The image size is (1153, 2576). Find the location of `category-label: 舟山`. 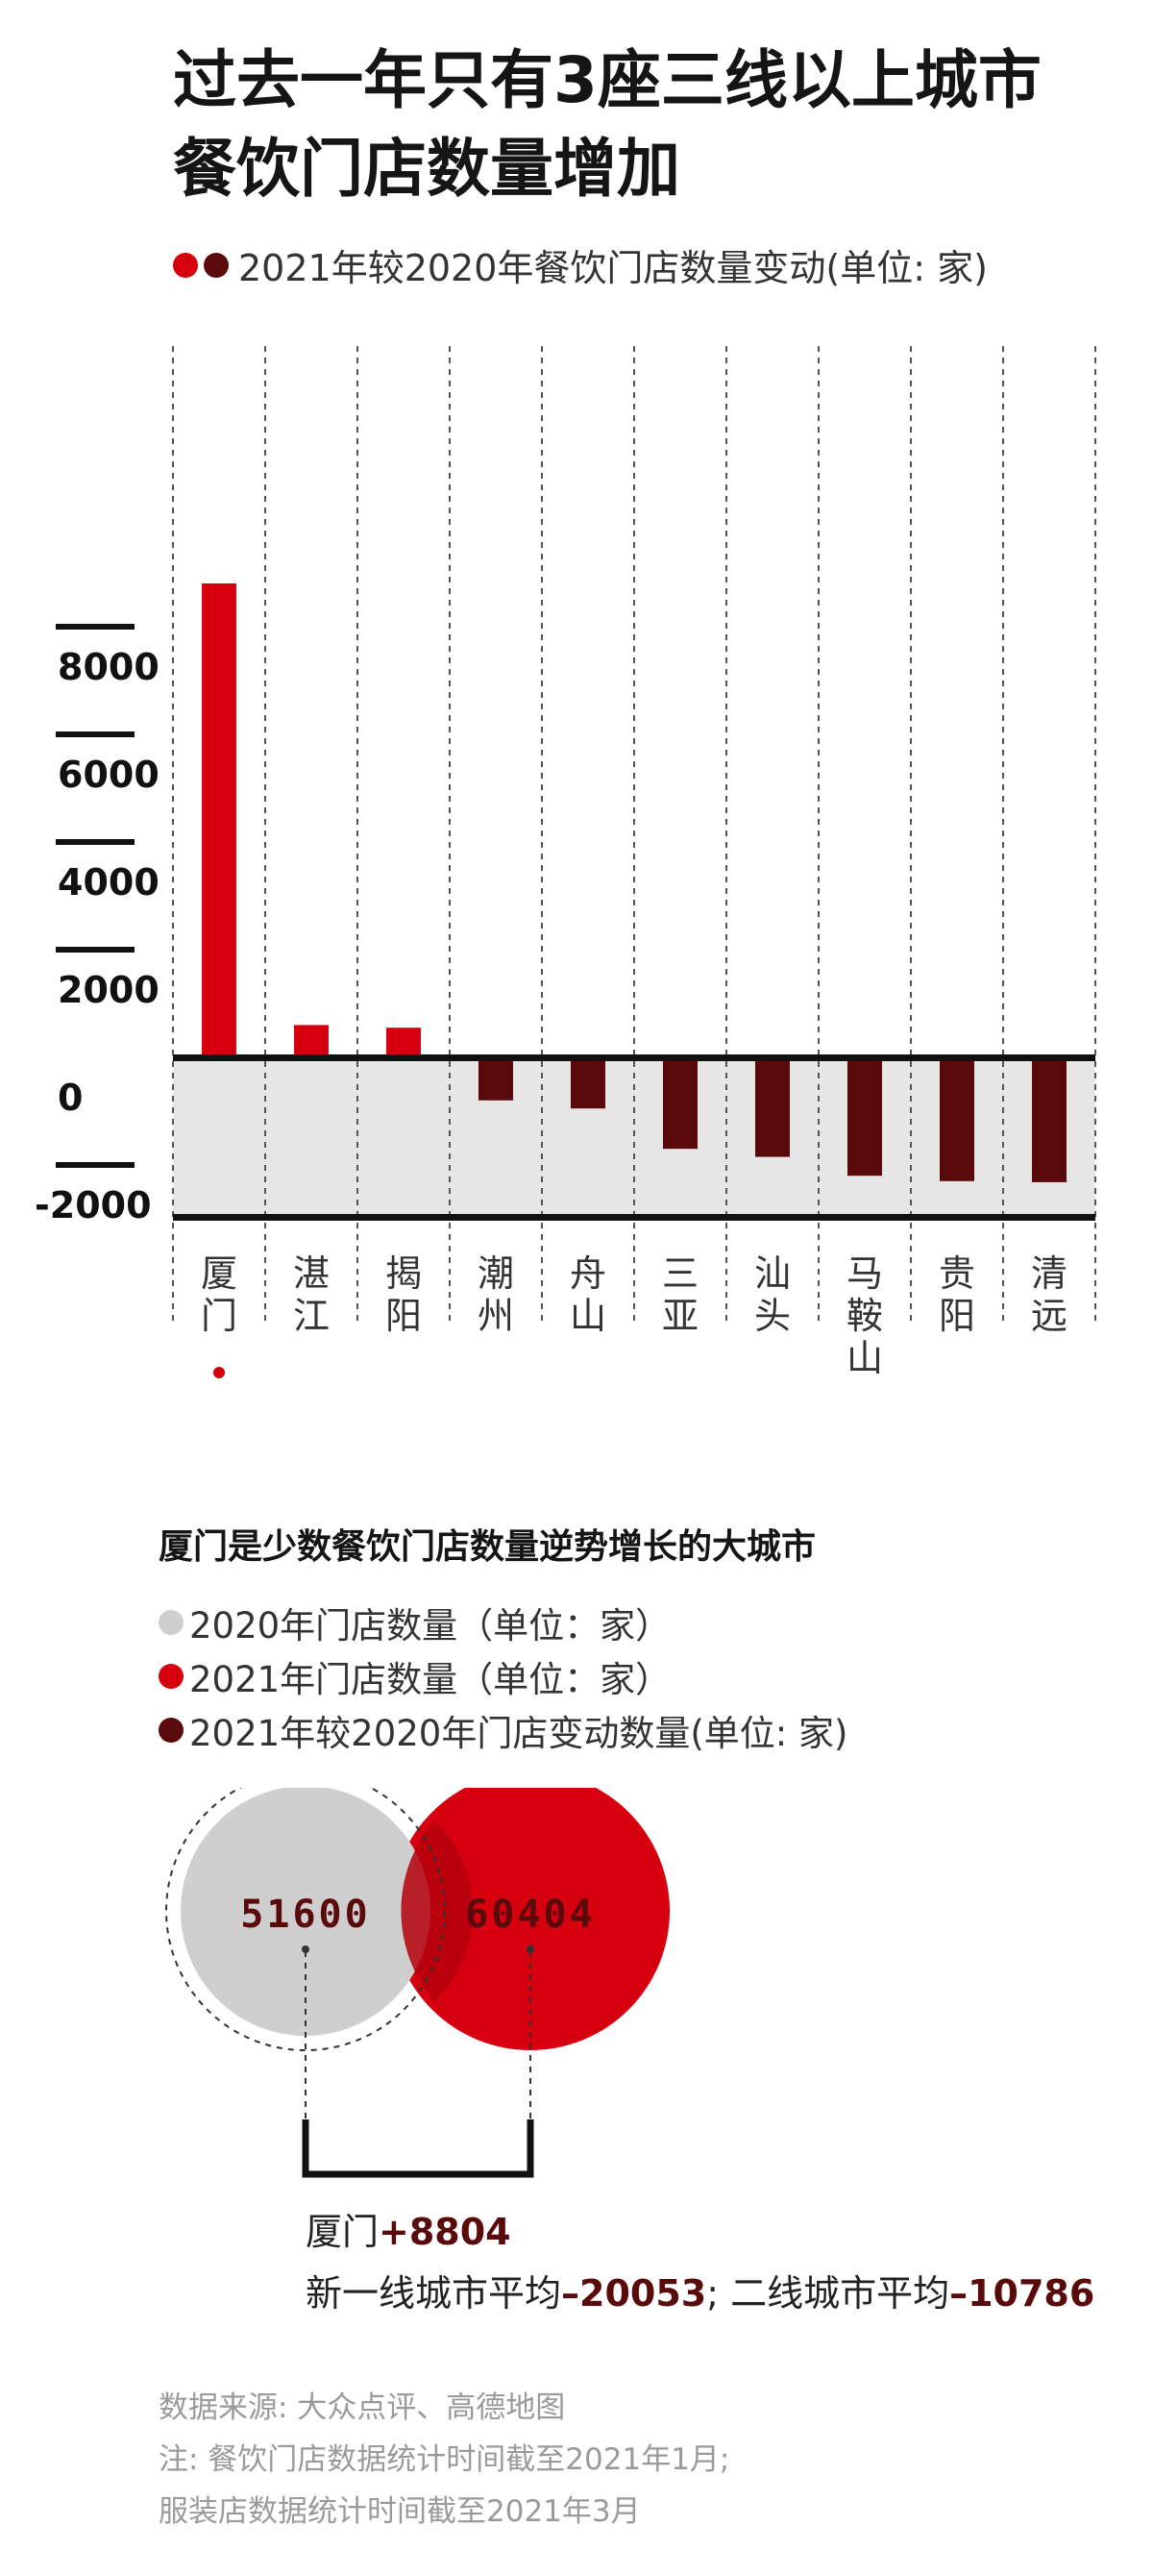

category-label: 舟山 is located at coordinates (588, 1294).